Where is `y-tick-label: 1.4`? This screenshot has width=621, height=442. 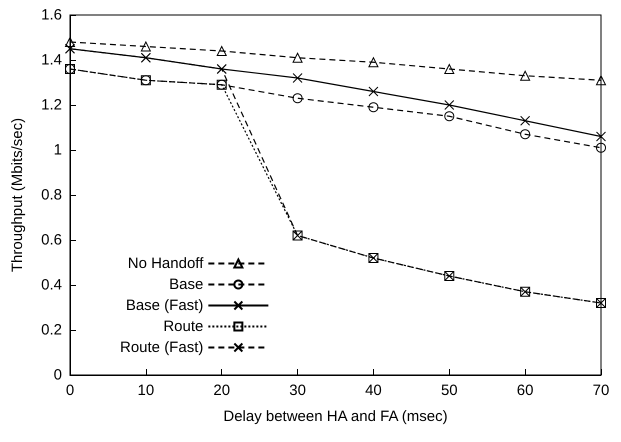 y-tick-label: 1.4 is located at coordinates (51, 60).